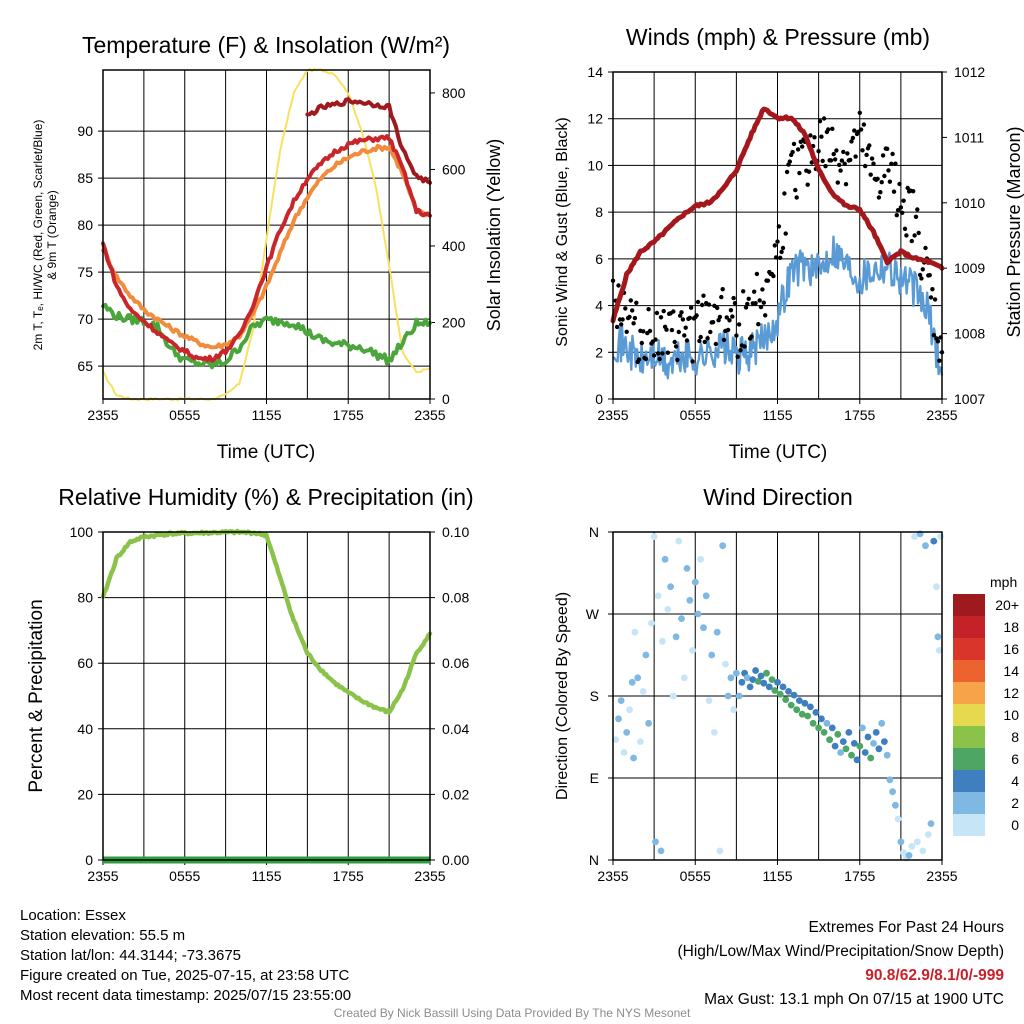 The height and width of the screenshot is (1024, 1024). What do you see at coordinates (1015, 825) in the screenshot?
I see `colorbar-label: 0` at bounding box center [1015, 825].